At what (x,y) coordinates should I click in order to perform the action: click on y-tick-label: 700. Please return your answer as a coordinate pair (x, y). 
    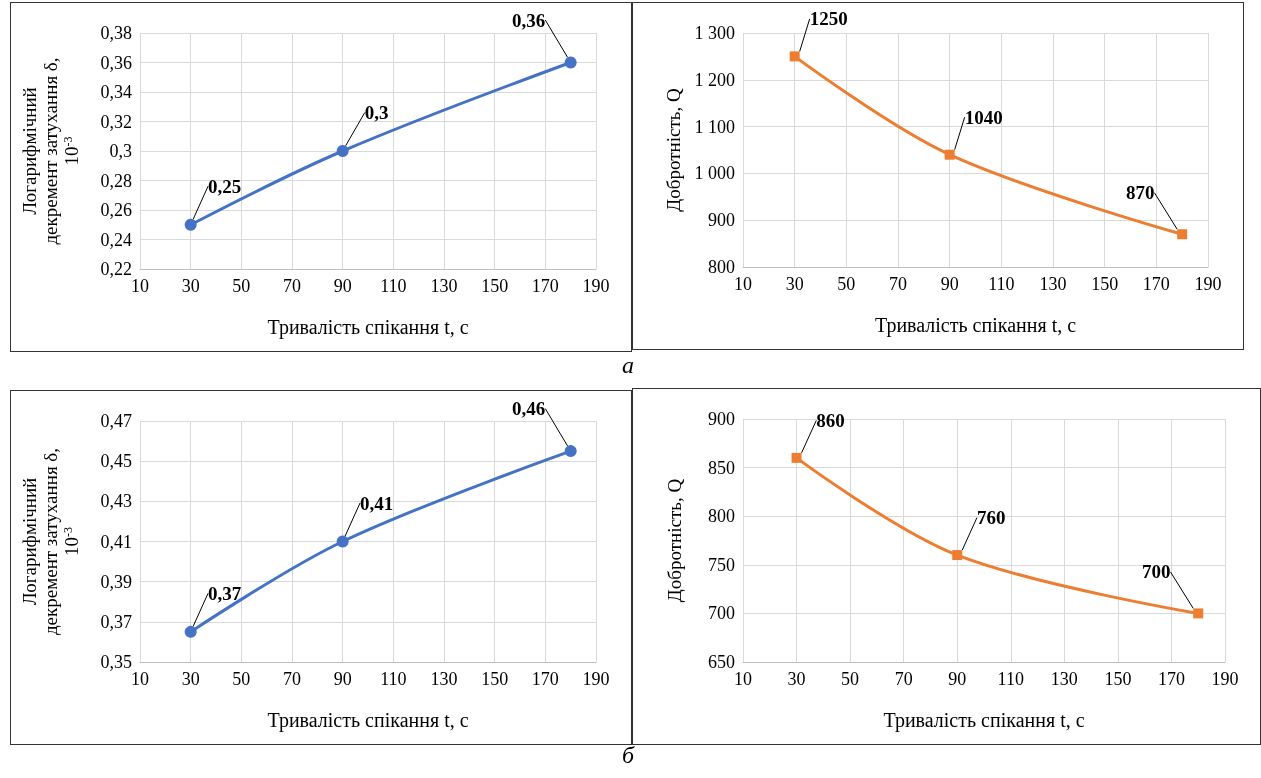
    Looking at the image, I should click on (721, 613).